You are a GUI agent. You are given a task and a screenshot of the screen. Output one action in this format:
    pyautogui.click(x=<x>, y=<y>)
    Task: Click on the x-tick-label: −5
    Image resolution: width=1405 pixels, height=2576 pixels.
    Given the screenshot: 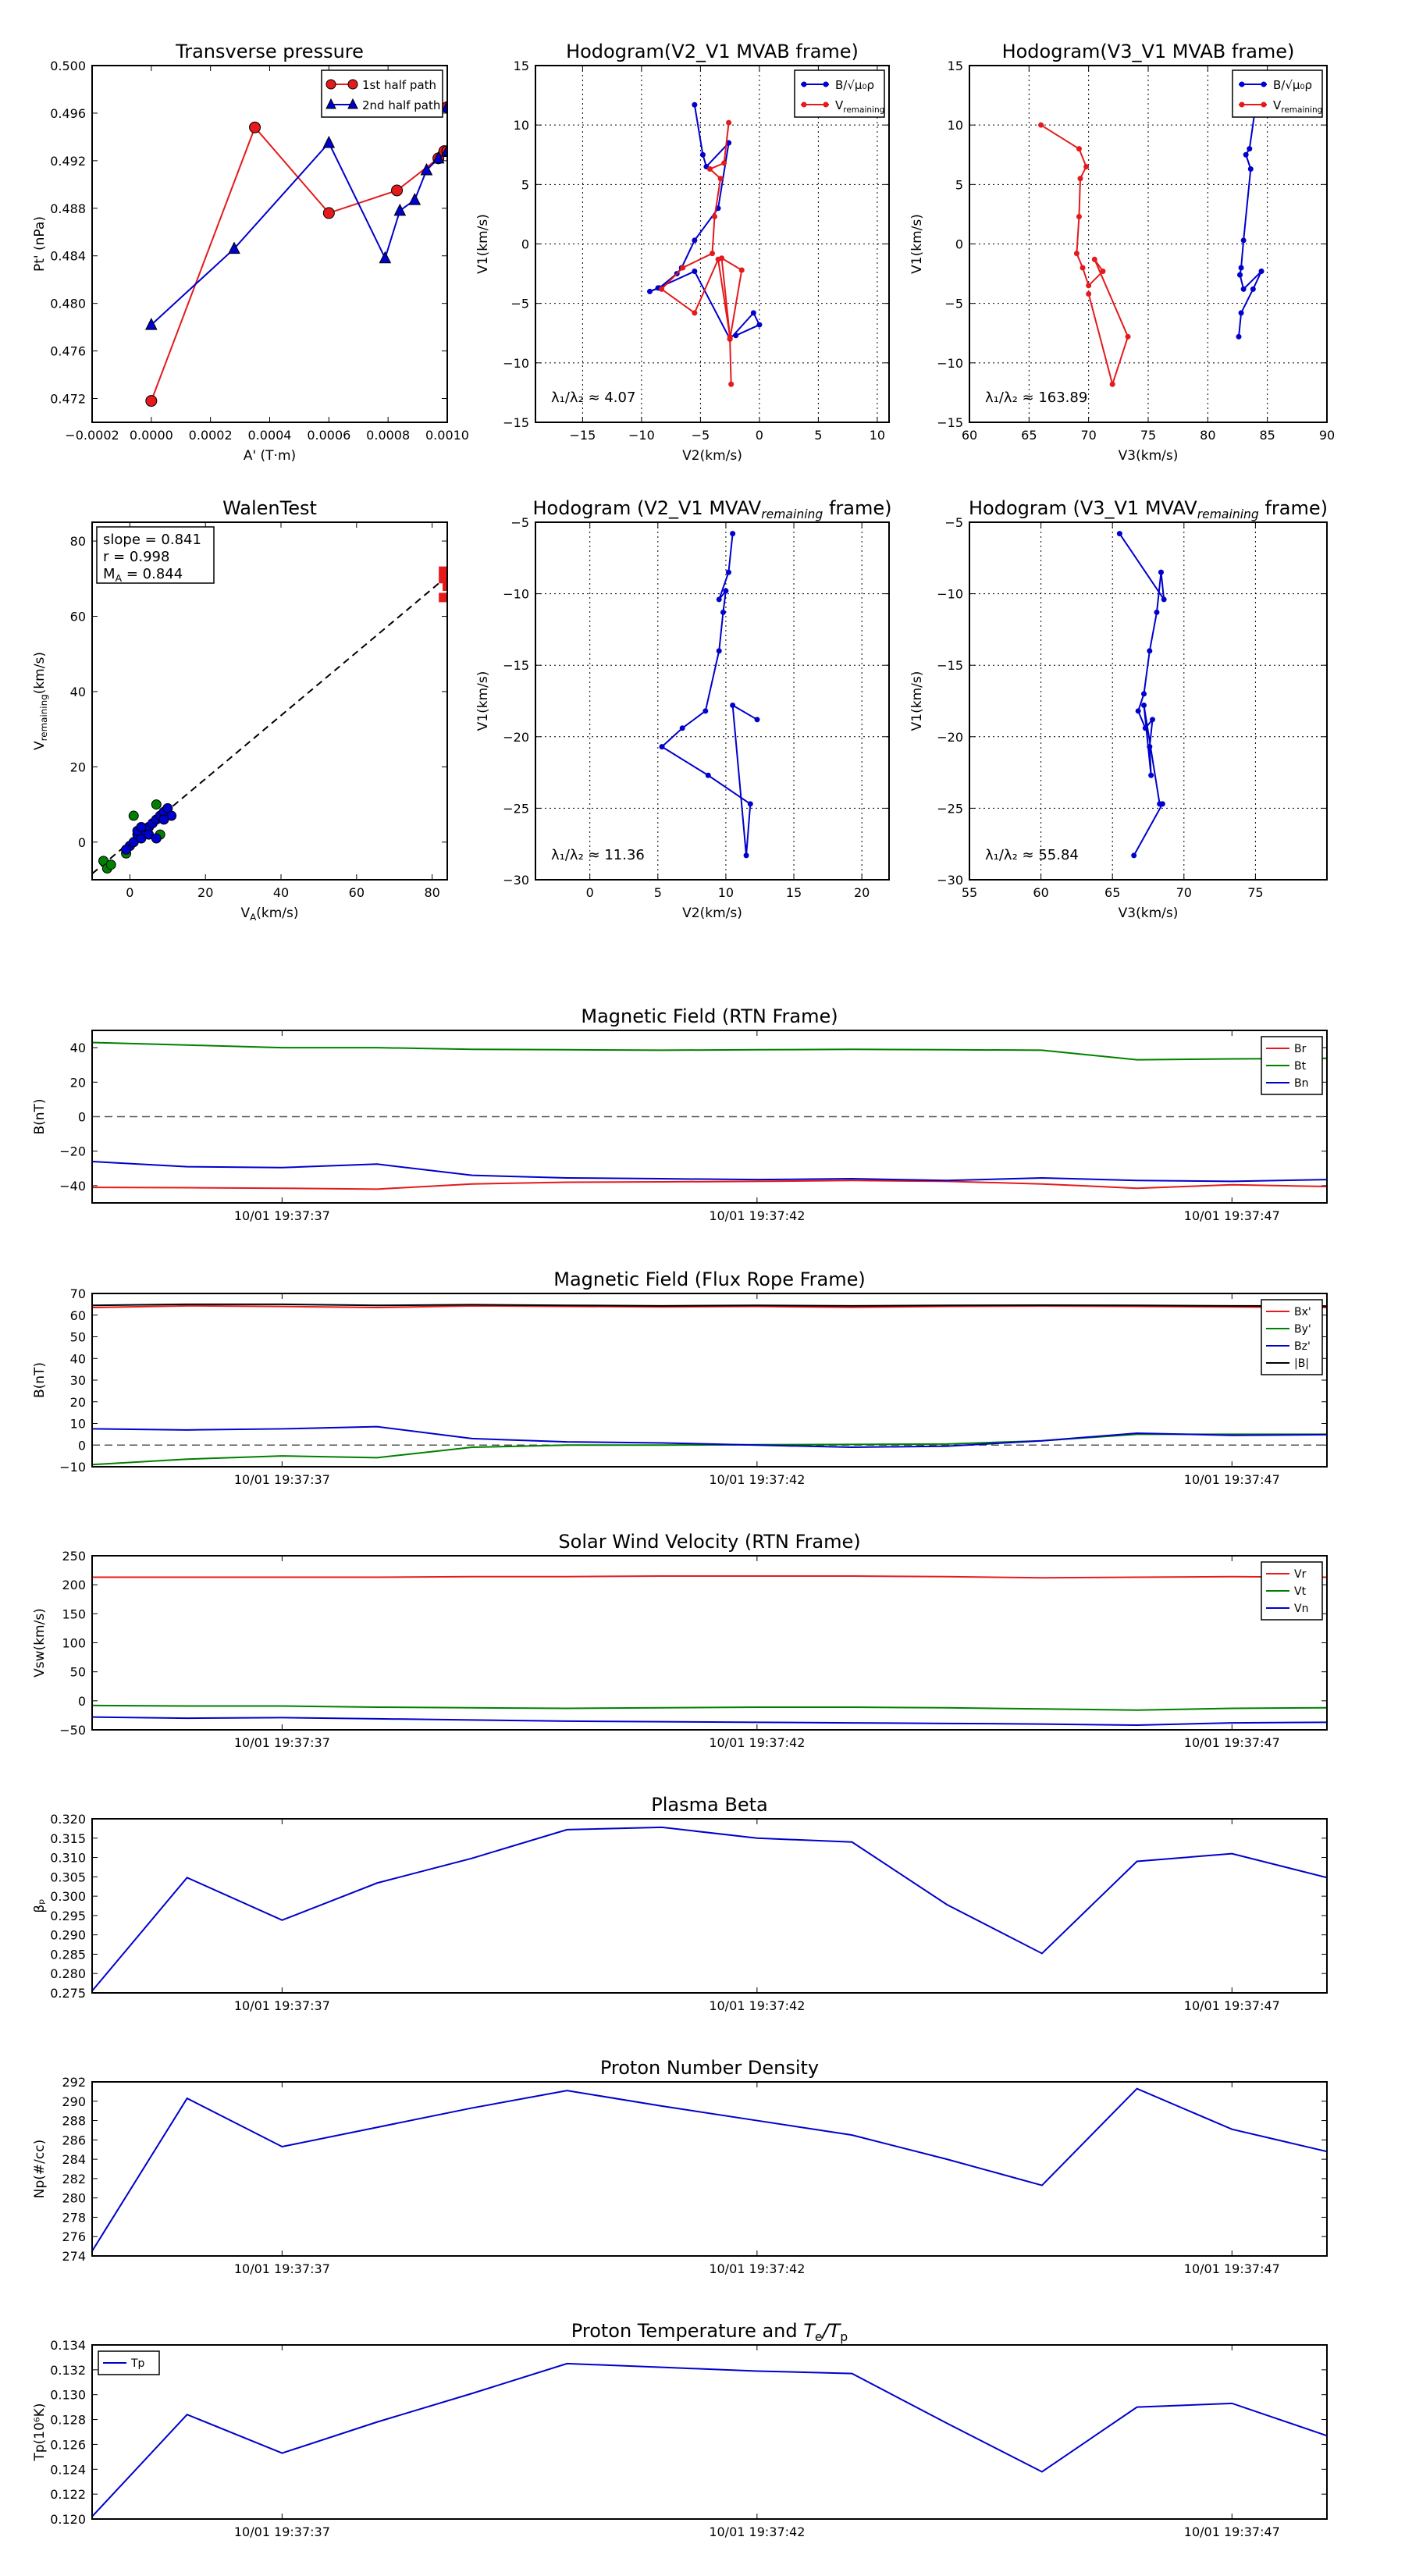 What is the action you would take?
    pyautogui.click(x=701, y=435)
    